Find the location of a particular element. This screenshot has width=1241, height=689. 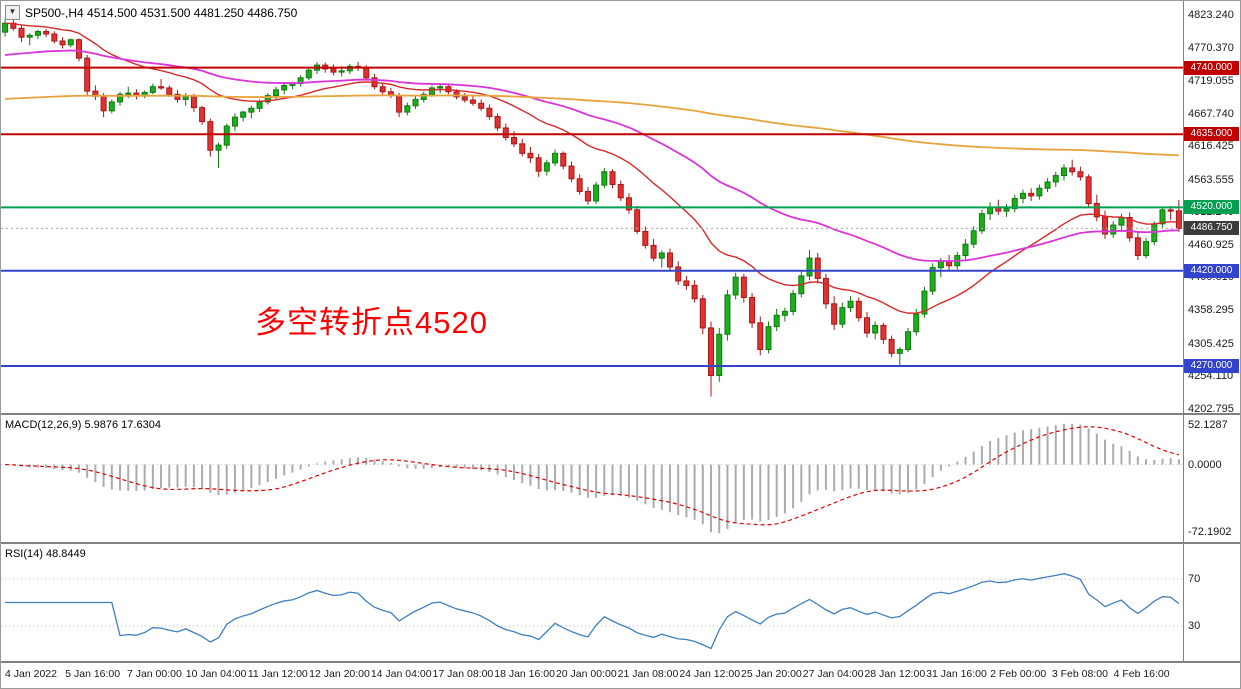

annotation-text: 多空转折点4520 is located at coordinates (371, 322).